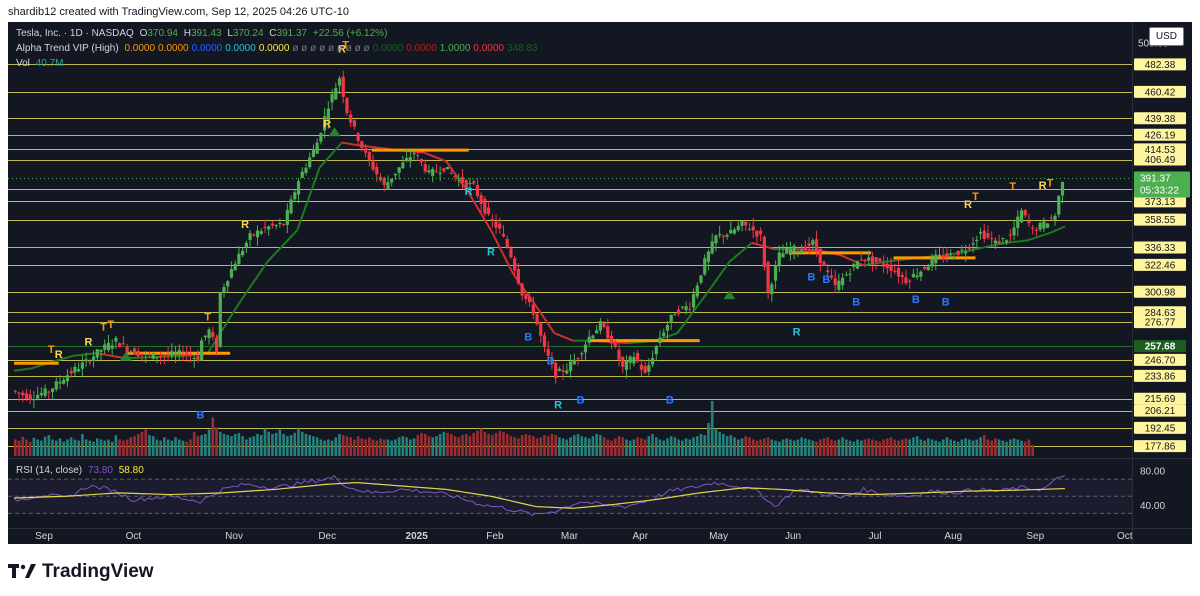  I want to click on level-price-label: 439.38, so click(1160, 119).